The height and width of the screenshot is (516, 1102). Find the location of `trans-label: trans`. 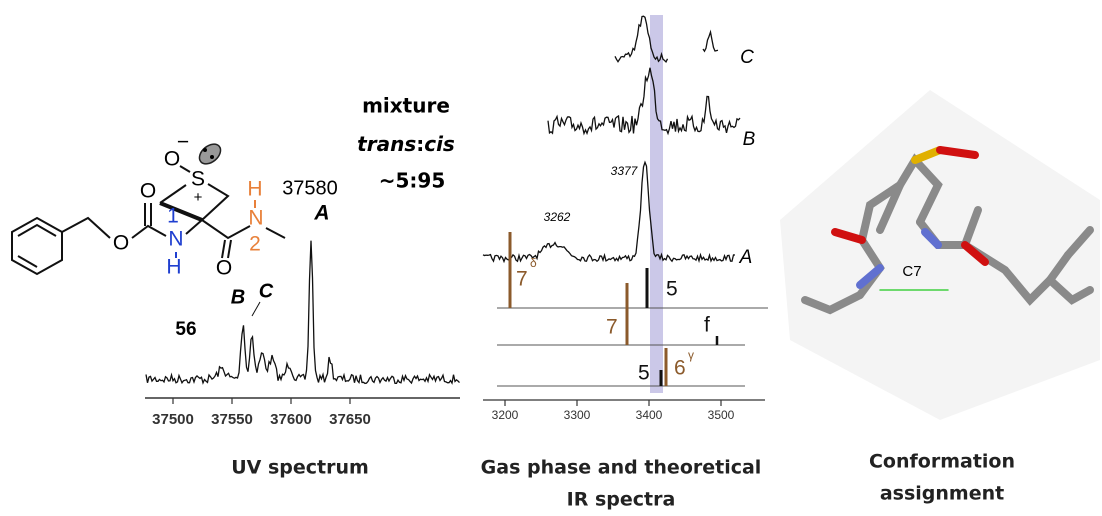

trans-label: trans is located at coordinates (386, 144).